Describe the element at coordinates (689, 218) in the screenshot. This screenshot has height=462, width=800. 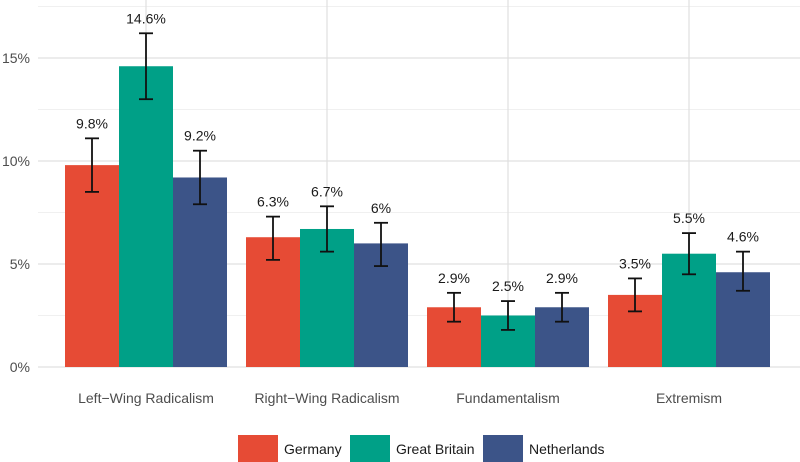
I see `data-label: 5.5%` at that location.